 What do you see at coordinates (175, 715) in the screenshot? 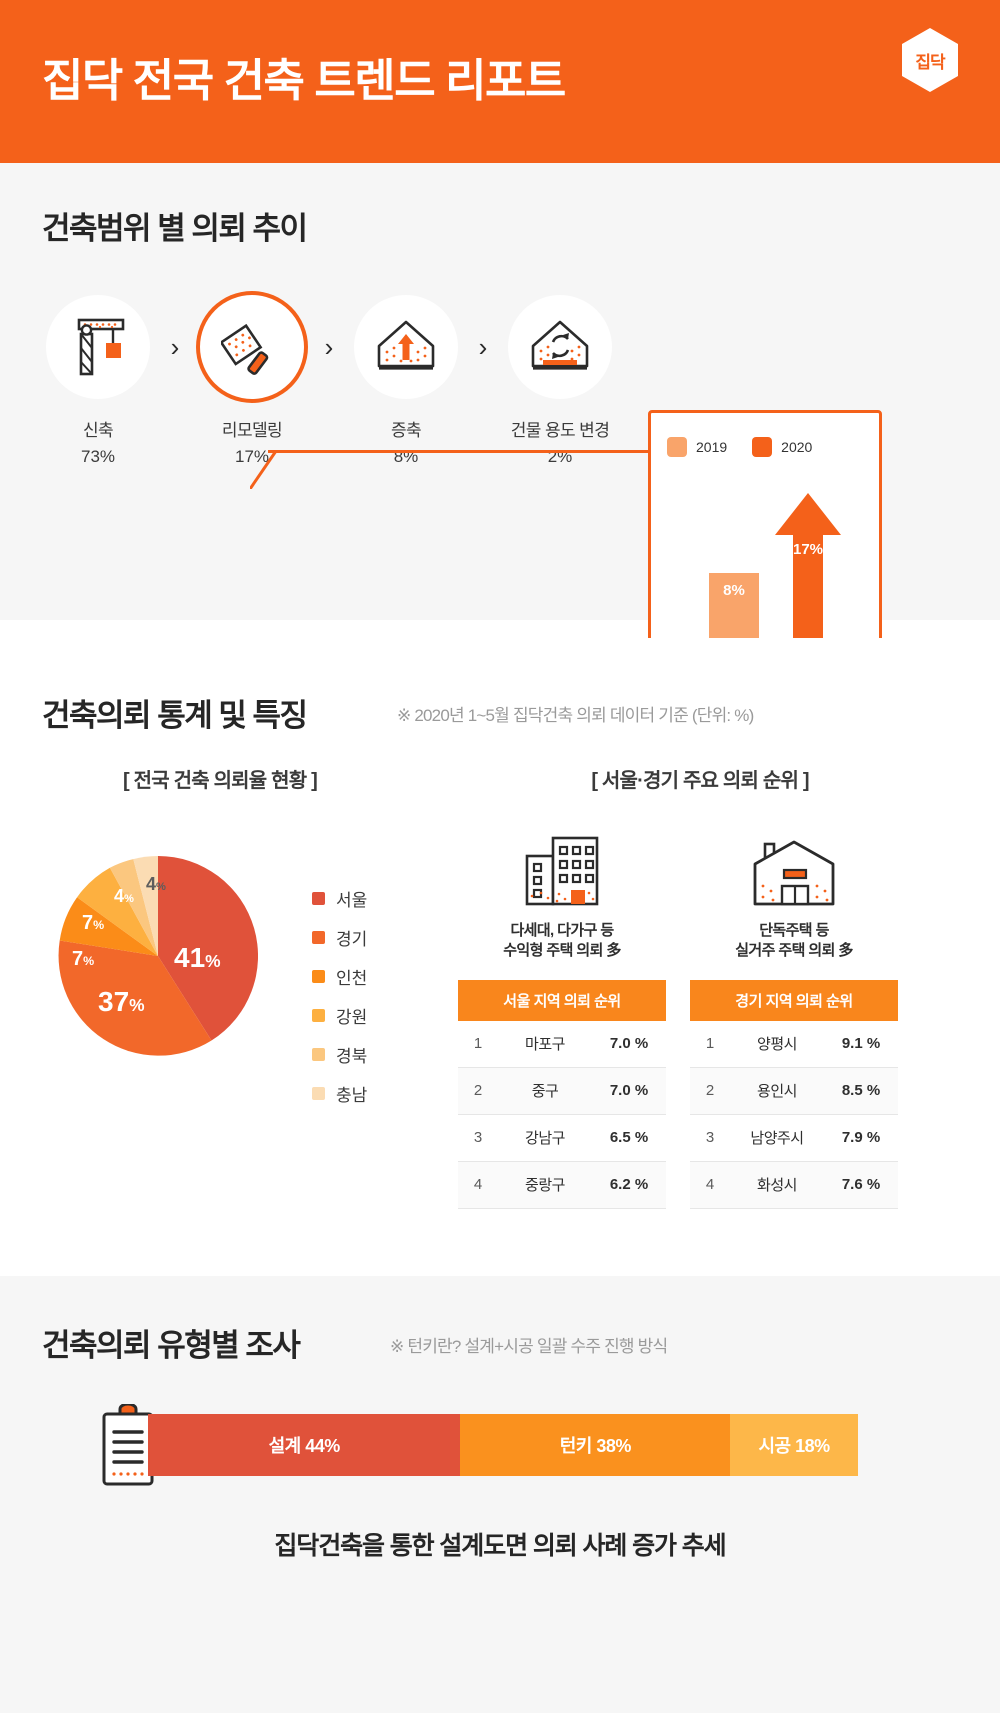
I see `section2-title: 건축의뢰 통계 및 특징` at bounding box center [175, 715].